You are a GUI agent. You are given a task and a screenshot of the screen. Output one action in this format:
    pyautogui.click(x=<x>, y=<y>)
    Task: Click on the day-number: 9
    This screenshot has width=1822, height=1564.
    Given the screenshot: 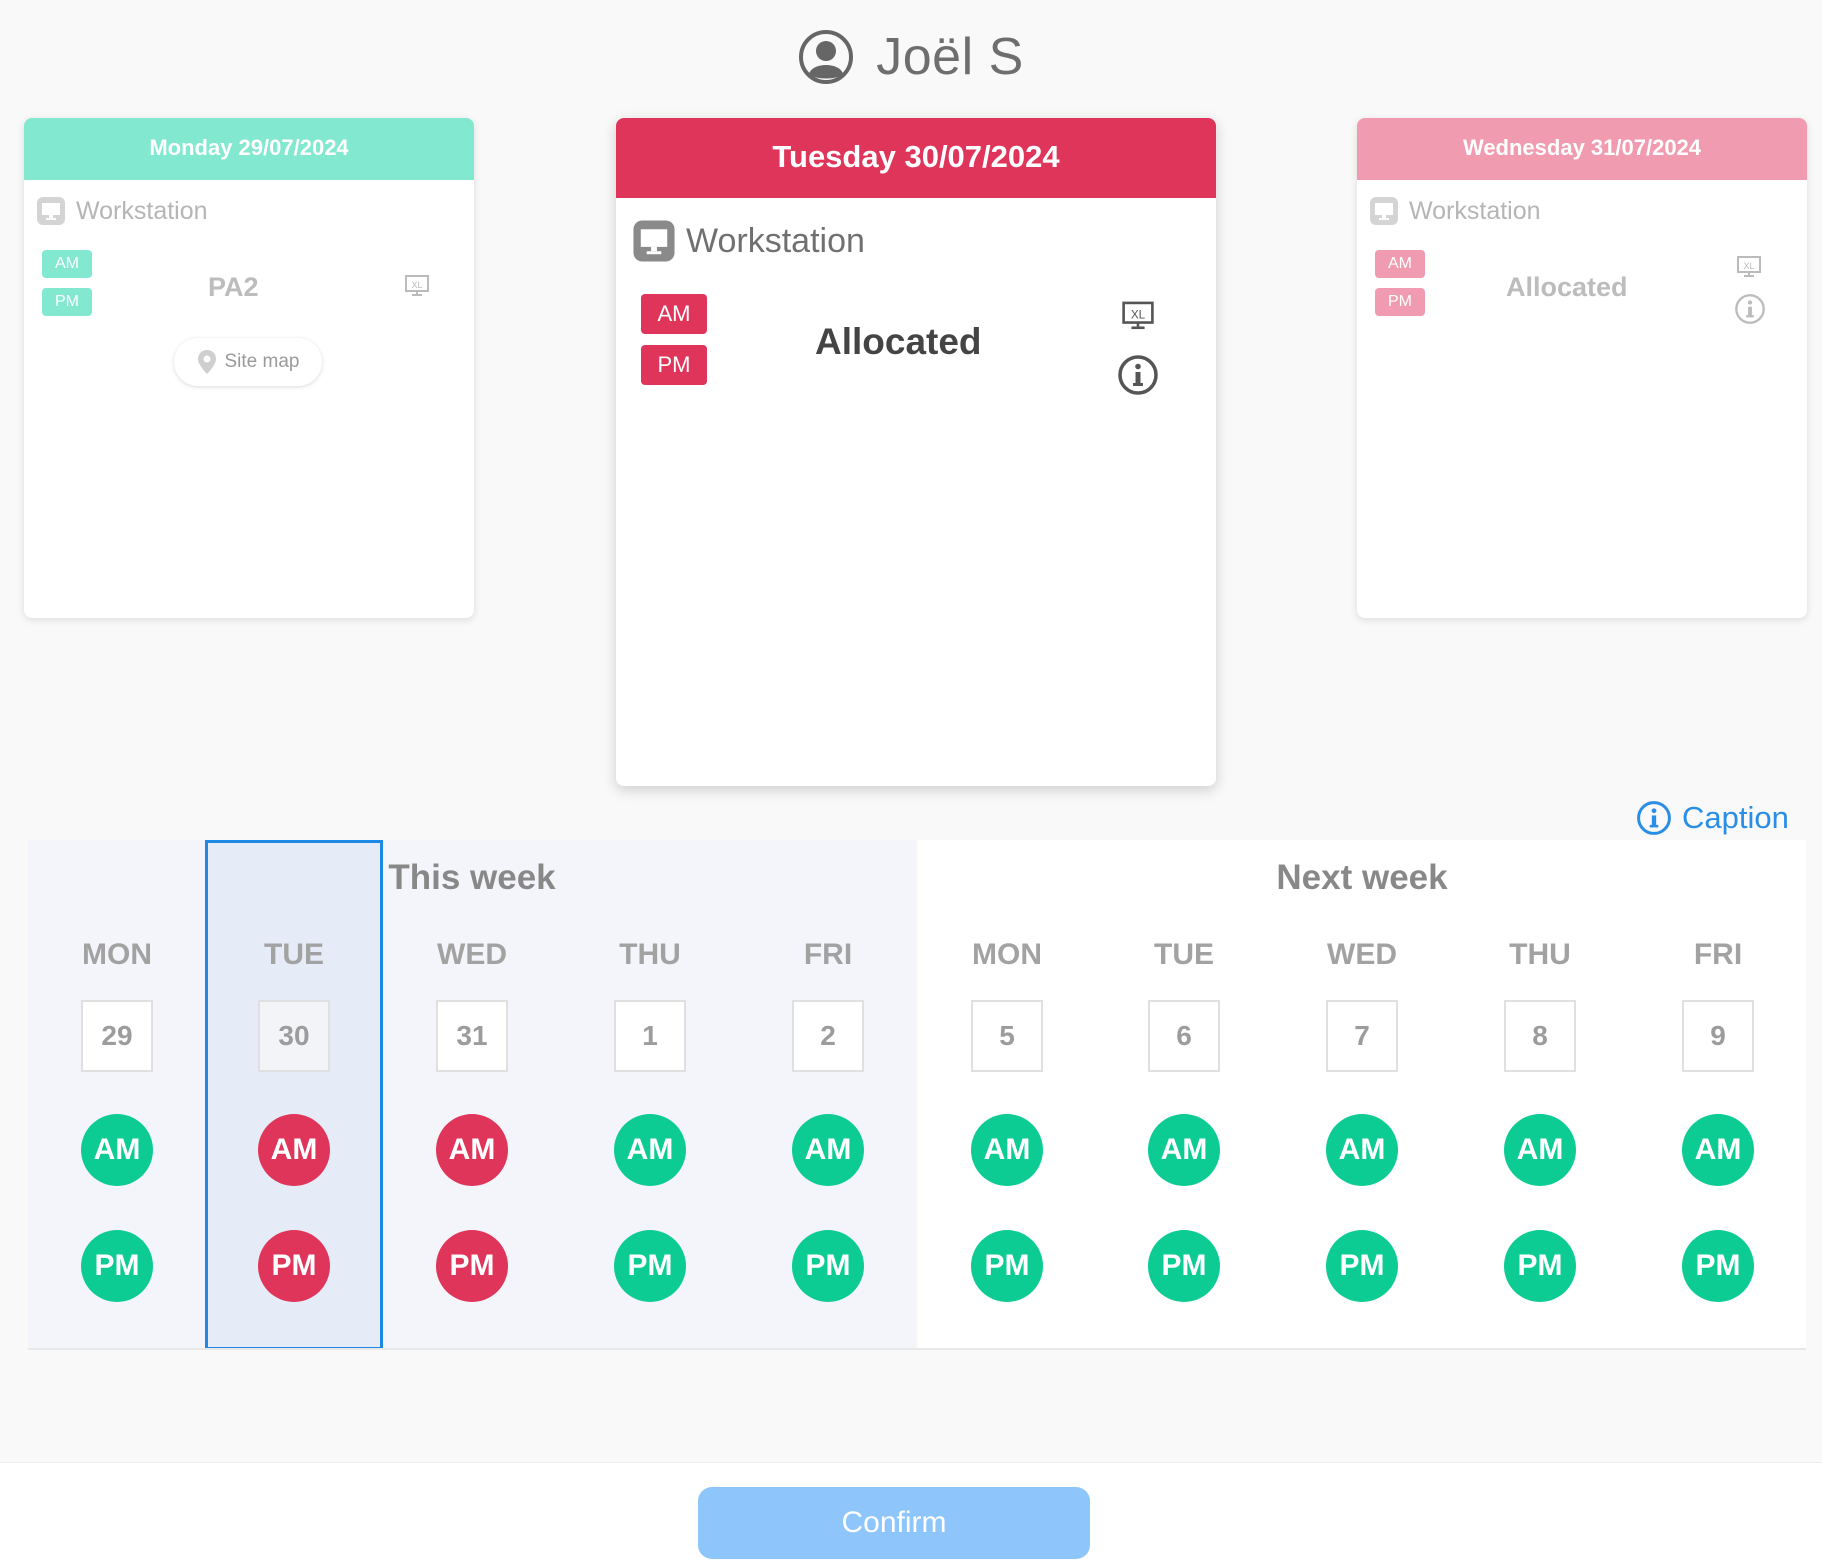 What is the action you would take?
    pyautogui.click(x=1718, y=1036)
    